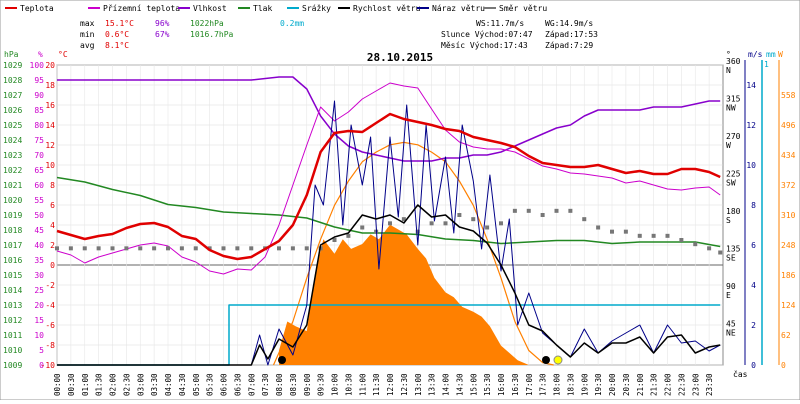  What do you see at coordinates (12, 170) in the screenshot?
I see `hpa-tick-7: 1022` at bounding box center [12, 170].